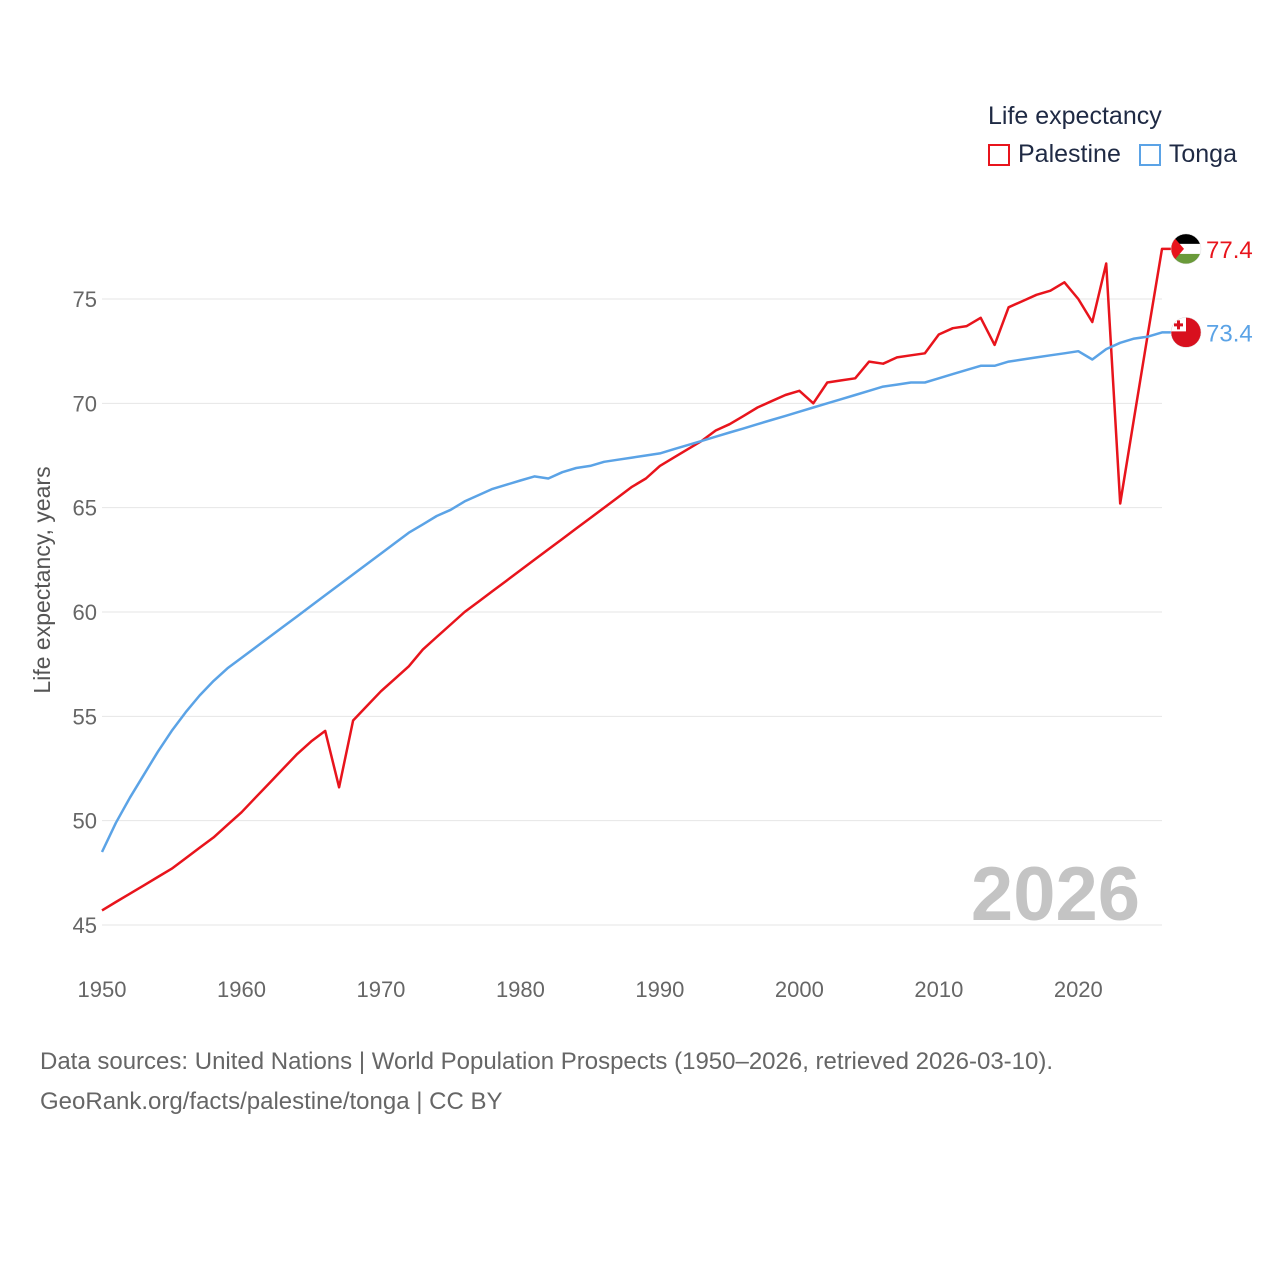  I want to click on legend-item-palestine: Palestine, so click(1054, 154).